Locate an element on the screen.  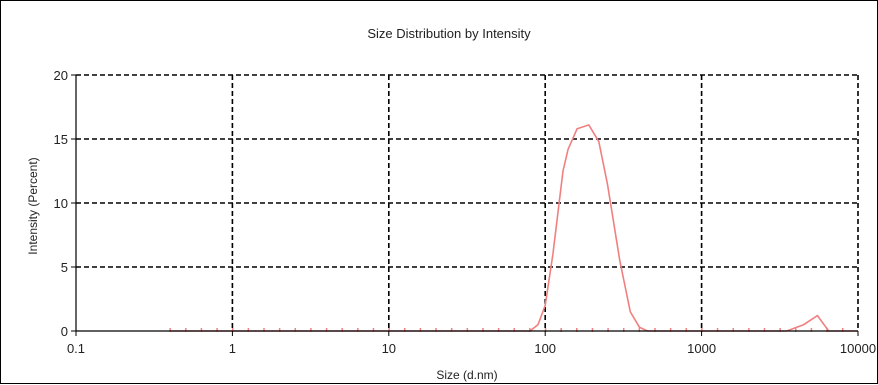
x-axis-label: Size (d.nm) is located at coordinates (466, 375).